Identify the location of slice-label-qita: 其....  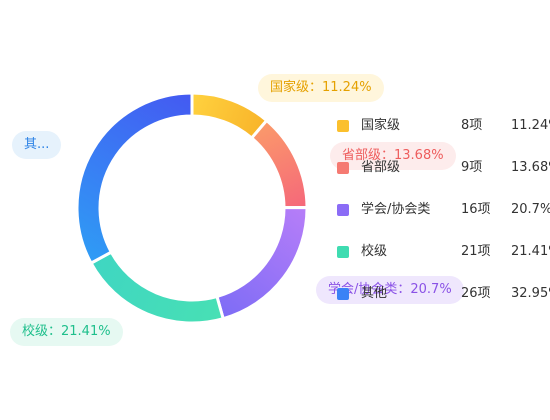
(37, 145).